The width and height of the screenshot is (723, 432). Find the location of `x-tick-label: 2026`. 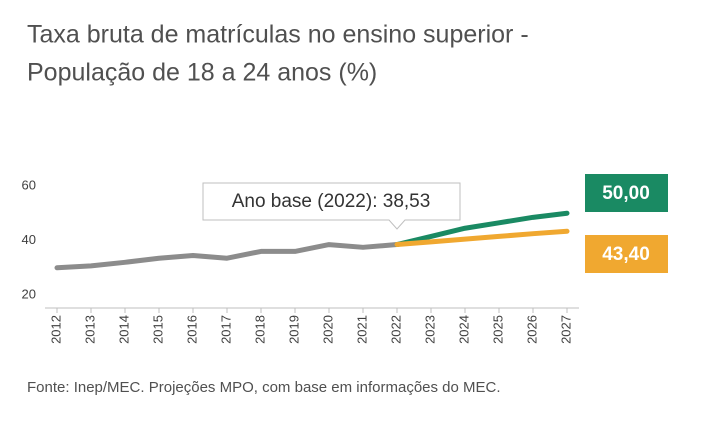

x-tick-label: 2026 is located at coordinates (531, 329).